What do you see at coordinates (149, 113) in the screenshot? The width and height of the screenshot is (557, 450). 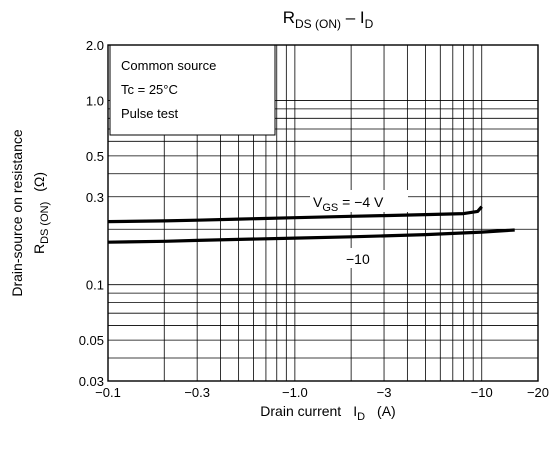 I see `condition-line-3: Pulse test` at bounding box center [149, 113].